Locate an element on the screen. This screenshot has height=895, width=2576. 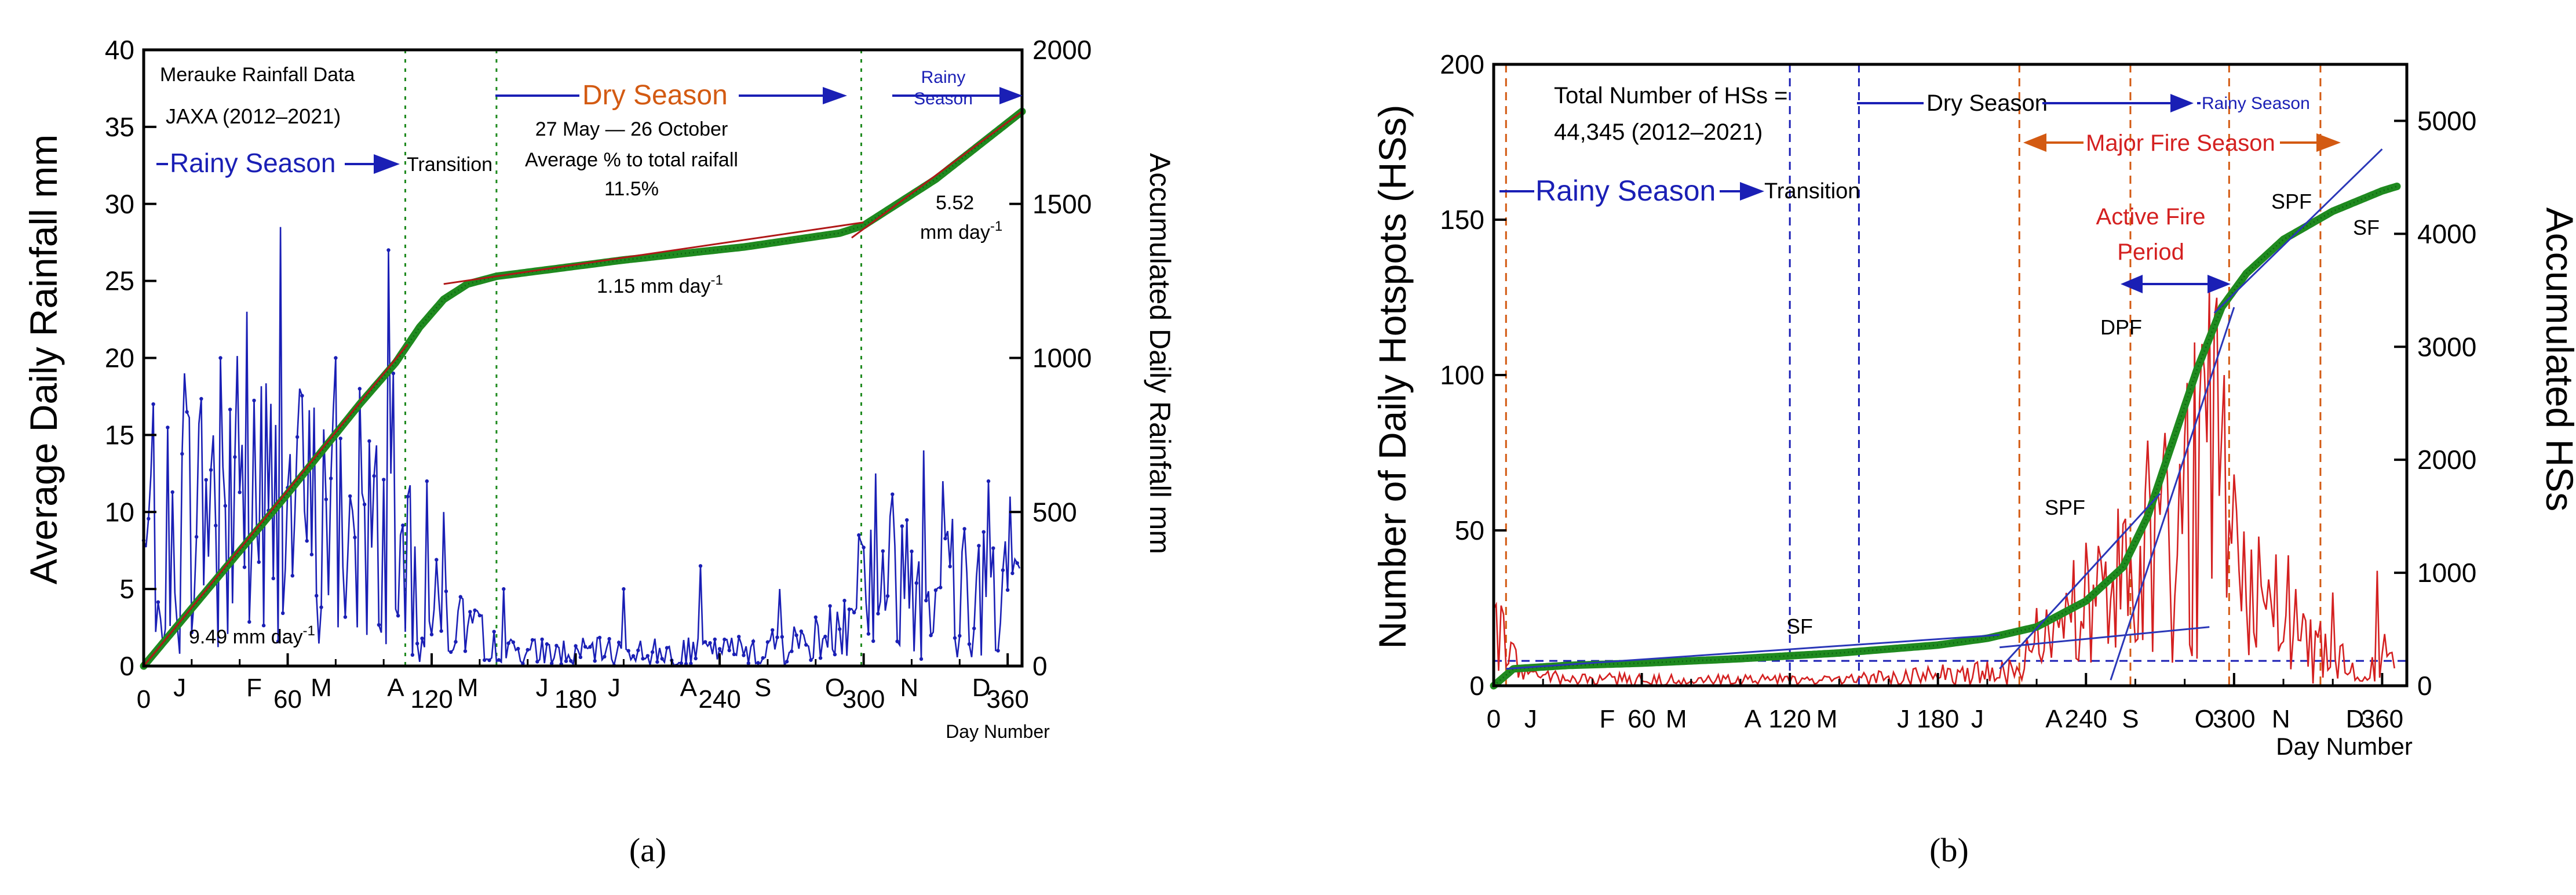
y-right-tick-label: 1000 is located at coordinates (2446, 573).